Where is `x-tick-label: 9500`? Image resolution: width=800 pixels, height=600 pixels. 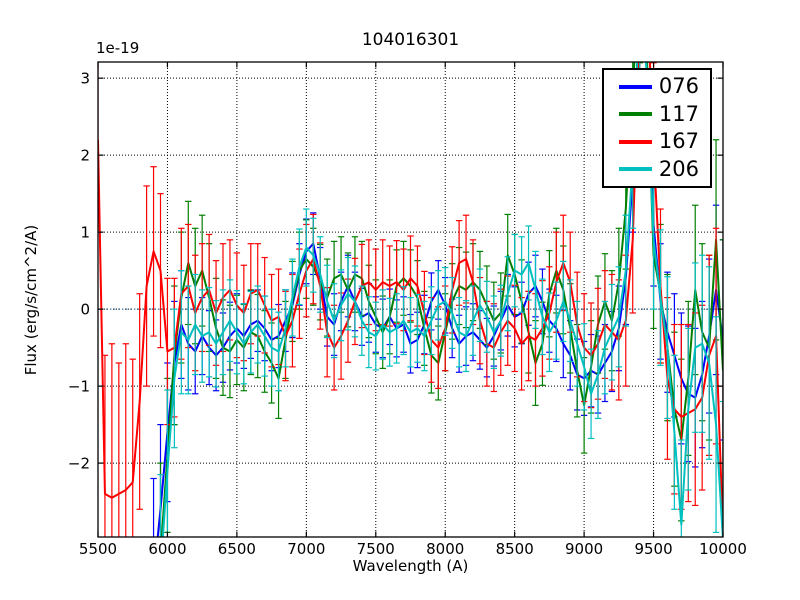 x-tick-label: 9500 is located at coordinates (653, 549).